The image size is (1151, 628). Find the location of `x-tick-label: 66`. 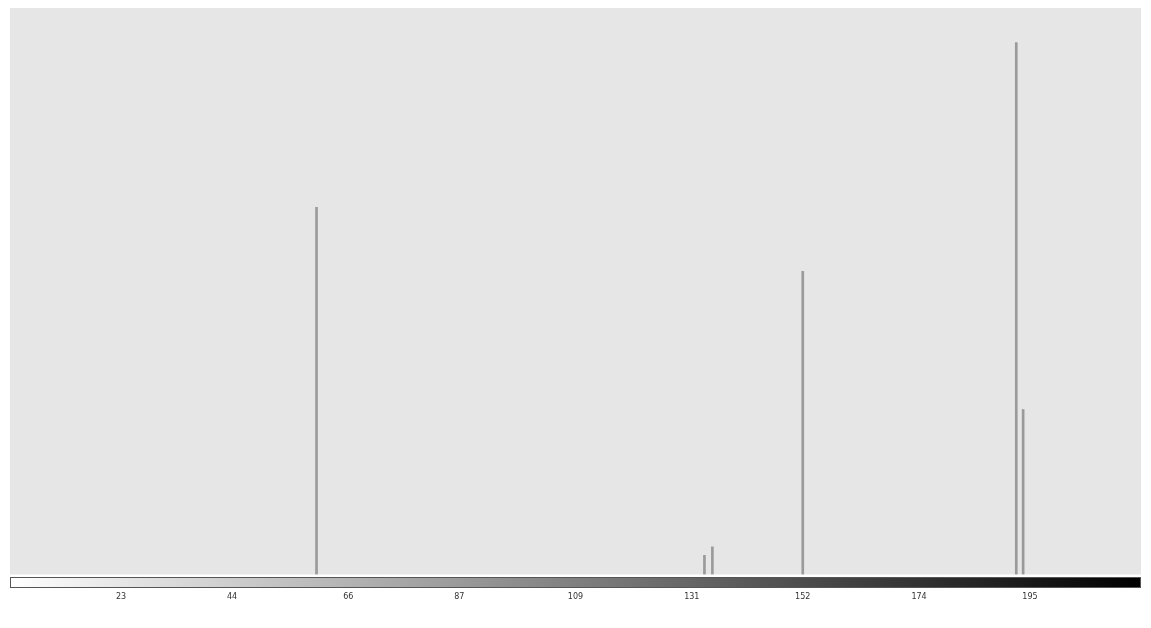

x-tick-label: 66 is located at coordinates (348, 597).